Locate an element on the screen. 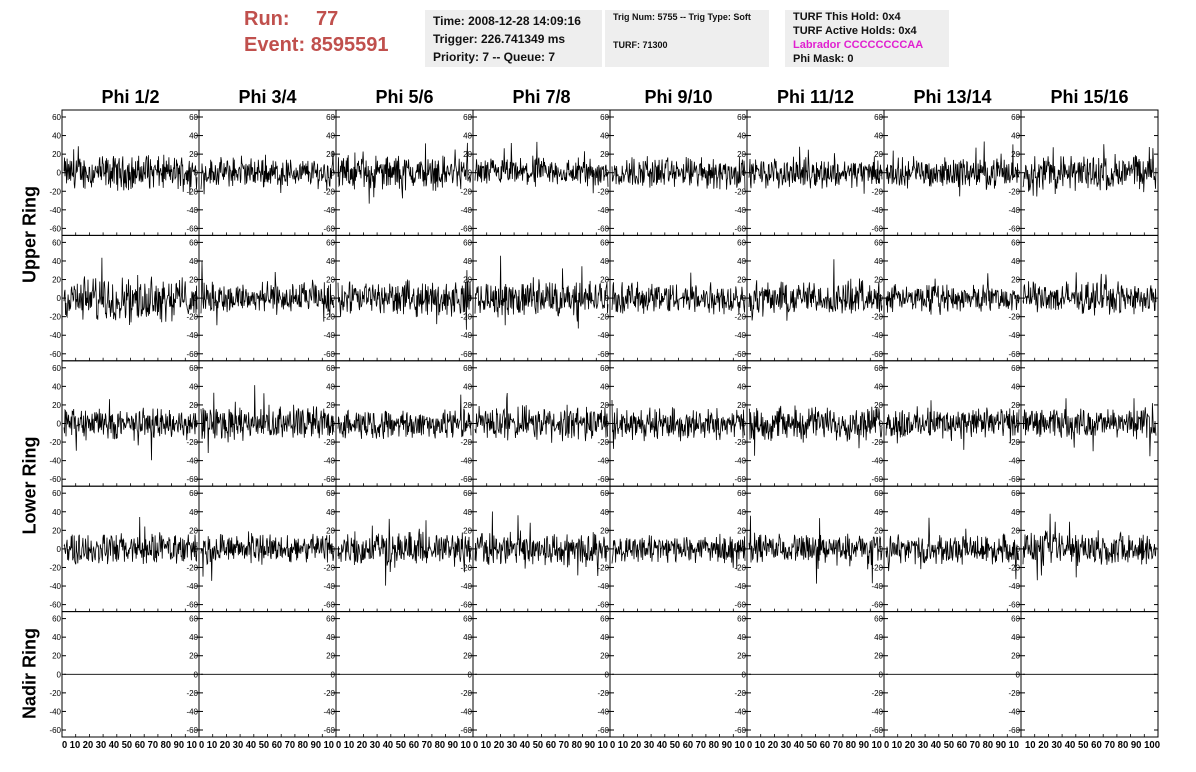 This screenshot has width=1196, height=772. run-event-box: Run: 77 Event: 8595591 is located at coordinates (331, 36).